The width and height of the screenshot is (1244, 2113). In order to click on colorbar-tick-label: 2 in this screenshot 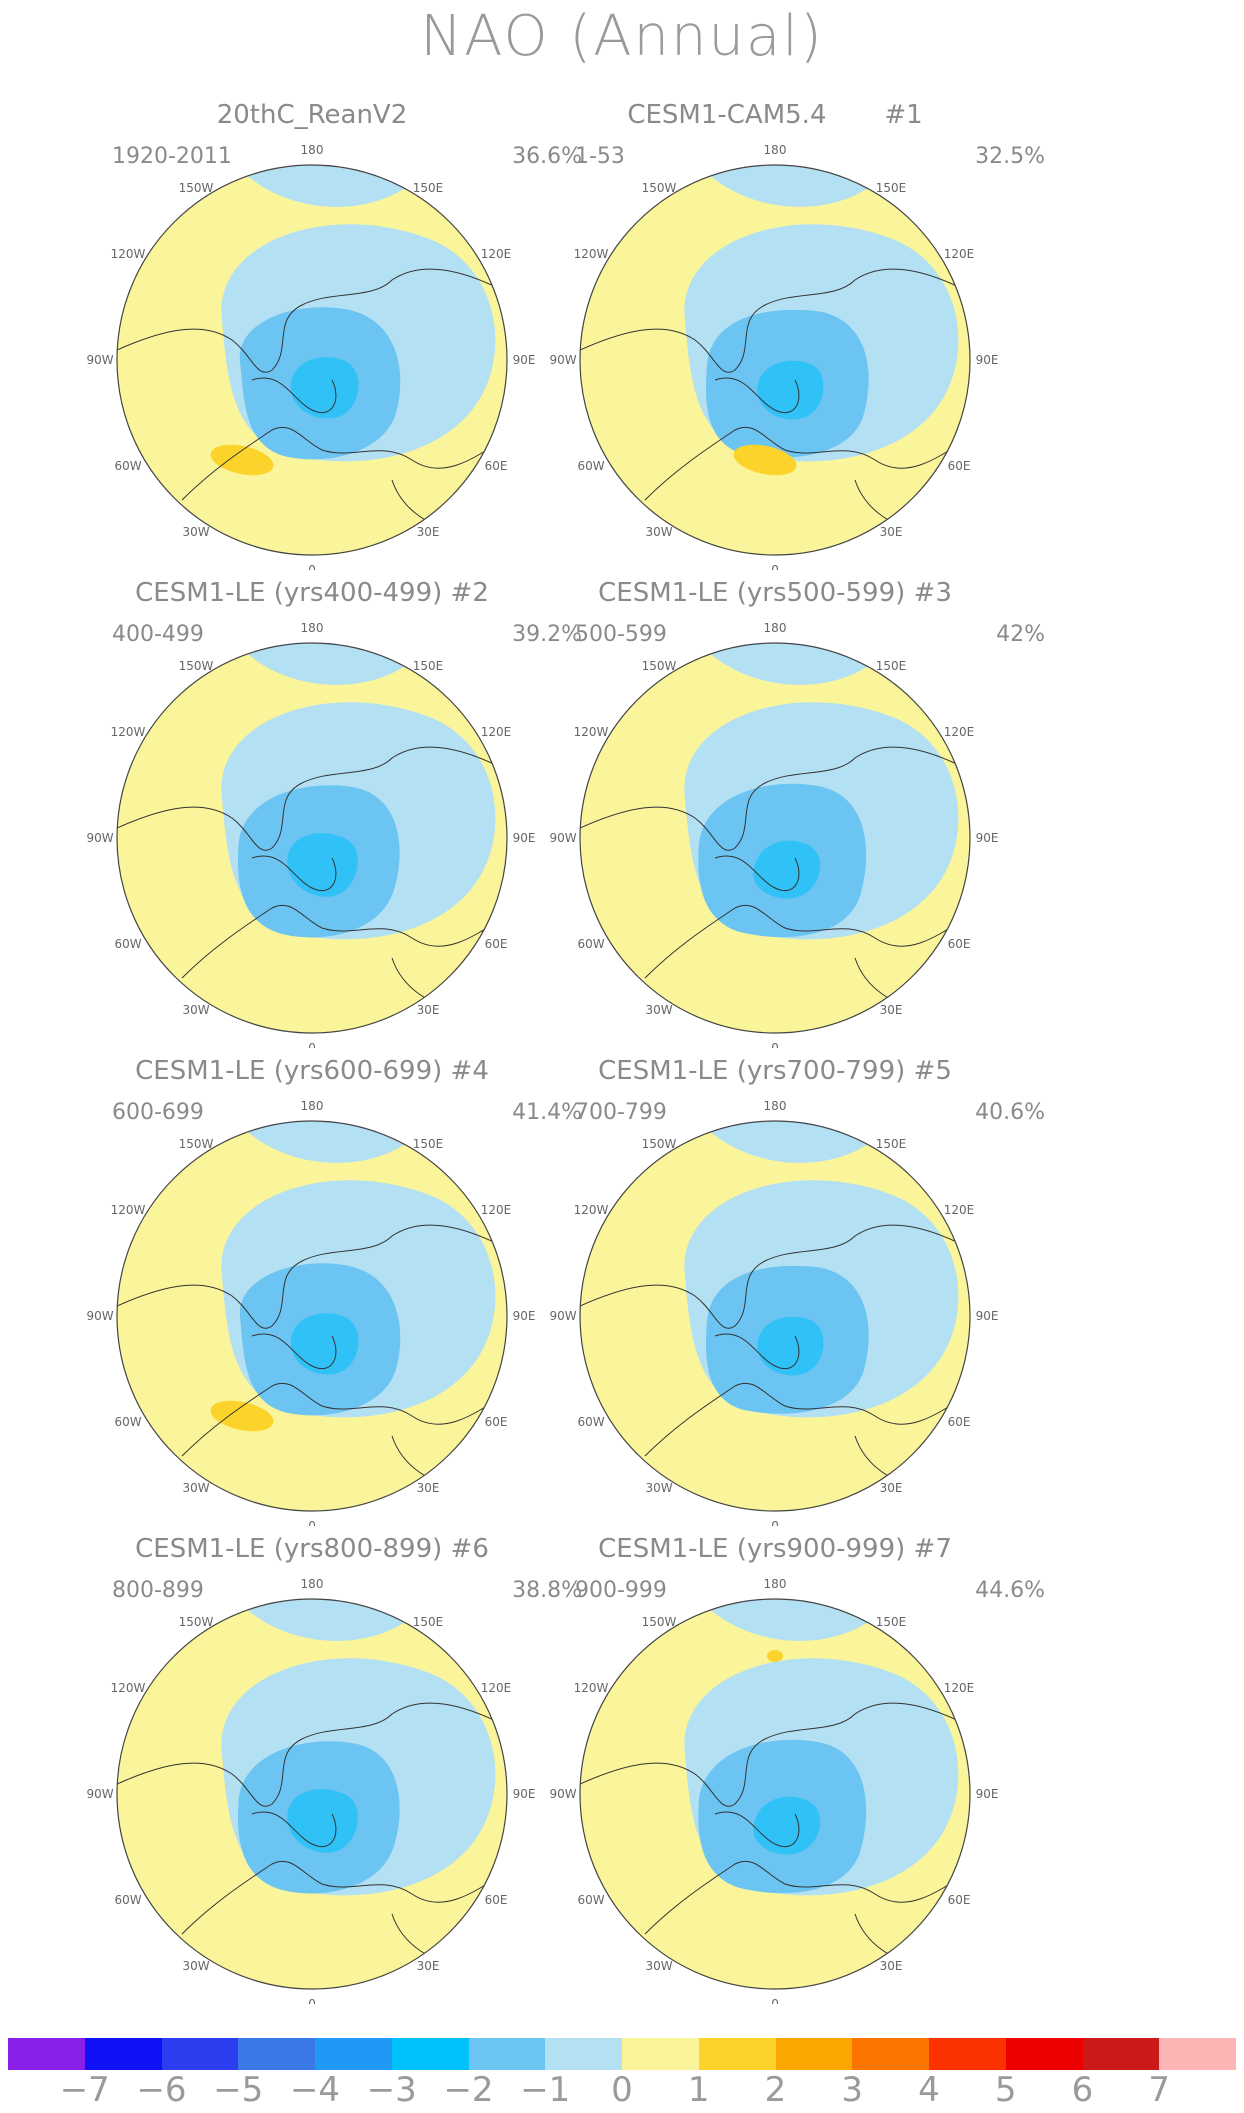, I will do `click(775, 2090)`.